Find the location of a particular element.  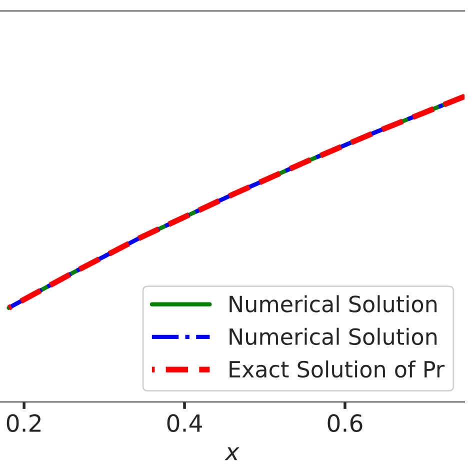

legend-label: Exact Solution of Pr is located at coordinates (337, 369).